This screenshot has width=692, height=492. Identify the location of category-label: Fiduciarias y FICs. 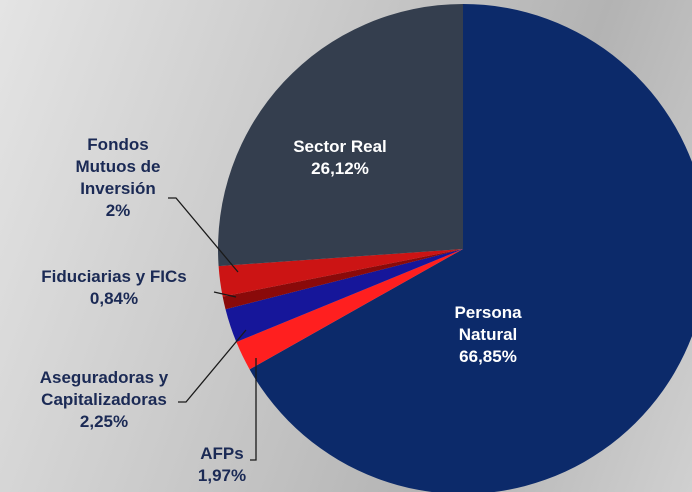
(114, 276).